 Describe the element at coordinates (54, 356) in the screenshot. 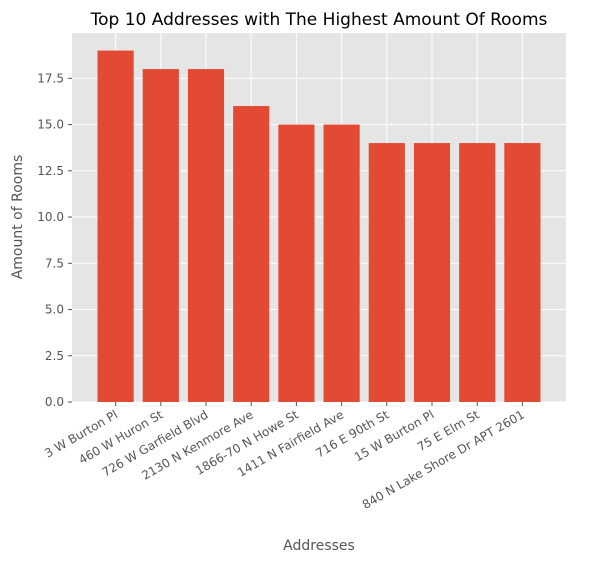

I see `y-tick-label: 2.5` at that location.